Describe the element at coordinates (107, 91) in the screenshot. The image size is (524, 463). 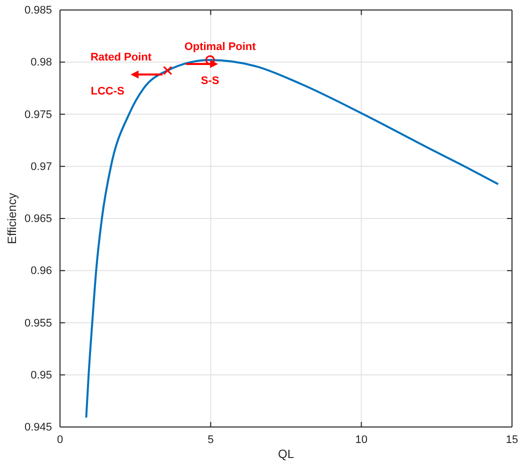
I see `annotation: LCC-S` at that location.